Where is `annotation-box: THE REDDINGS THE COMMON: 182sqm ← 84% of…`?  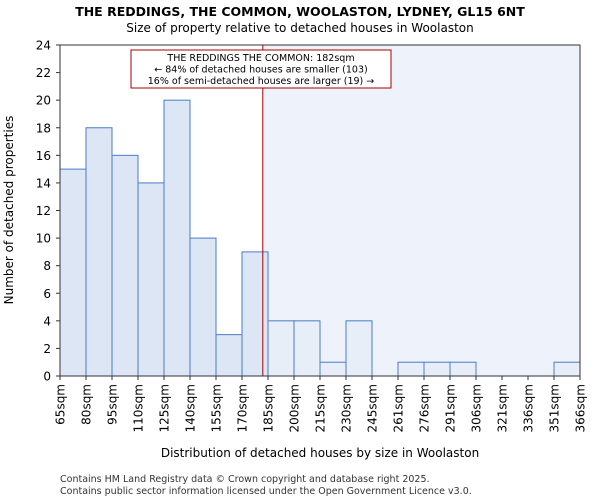 annotation-box: THE REDDINGS THE COMMON: 182sqm ← 84% of… is located at coordinates (261, 69).